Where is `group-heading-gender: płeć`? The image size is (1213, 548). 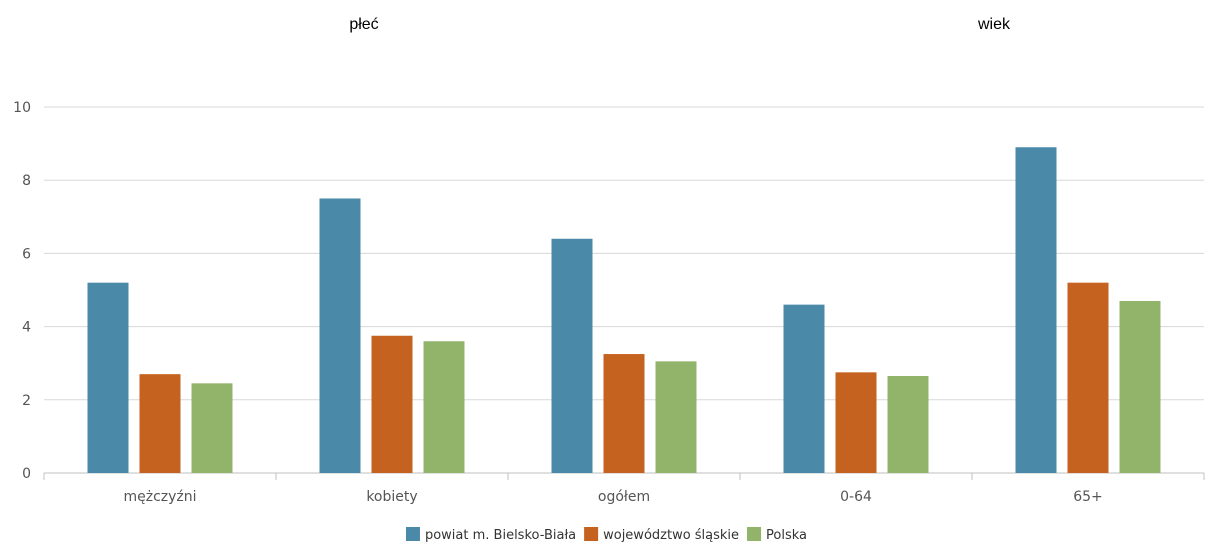
group-heading-gender: płeć is located at coordinates (364, 24).